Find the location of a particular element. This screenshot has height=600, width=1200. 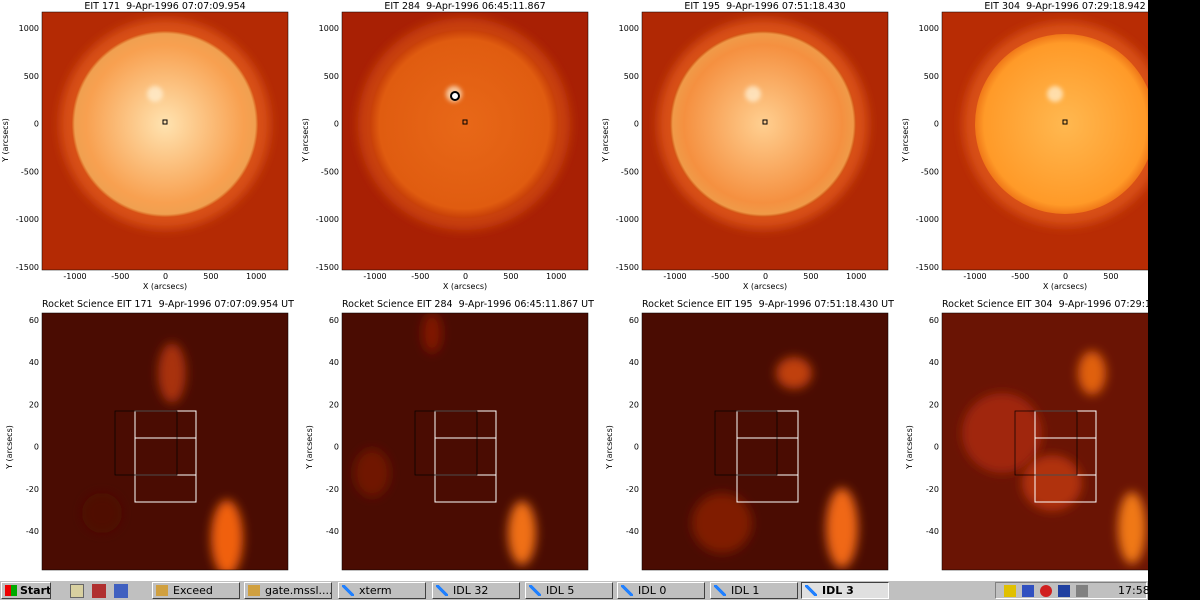

x-tick-label: 1000 is located at coordinates (556, 276).